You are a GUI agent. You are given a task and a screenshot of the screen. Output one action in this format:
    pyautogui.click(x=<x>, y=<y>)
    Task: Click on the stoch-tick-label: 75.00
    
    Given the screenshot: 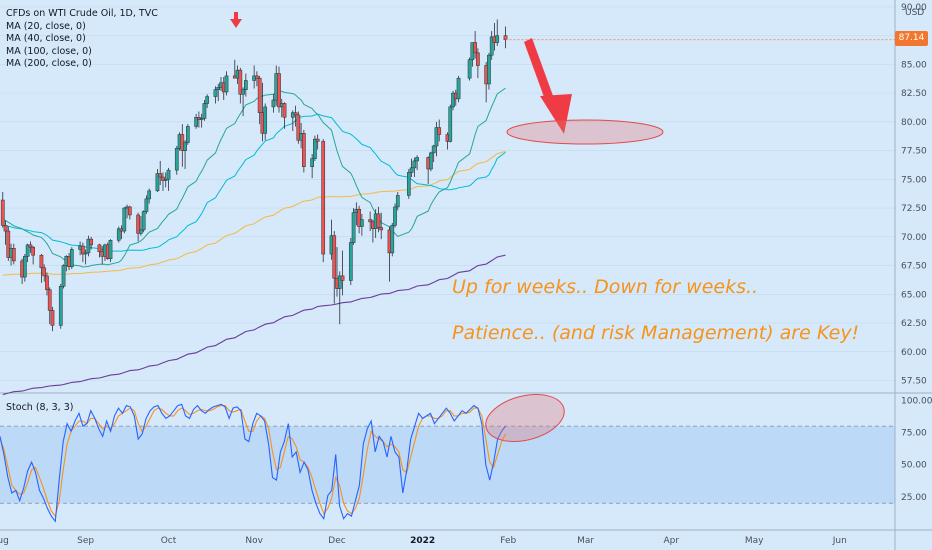 What is the action you would take?
    pyautogui.click(x=914, y=434)
    